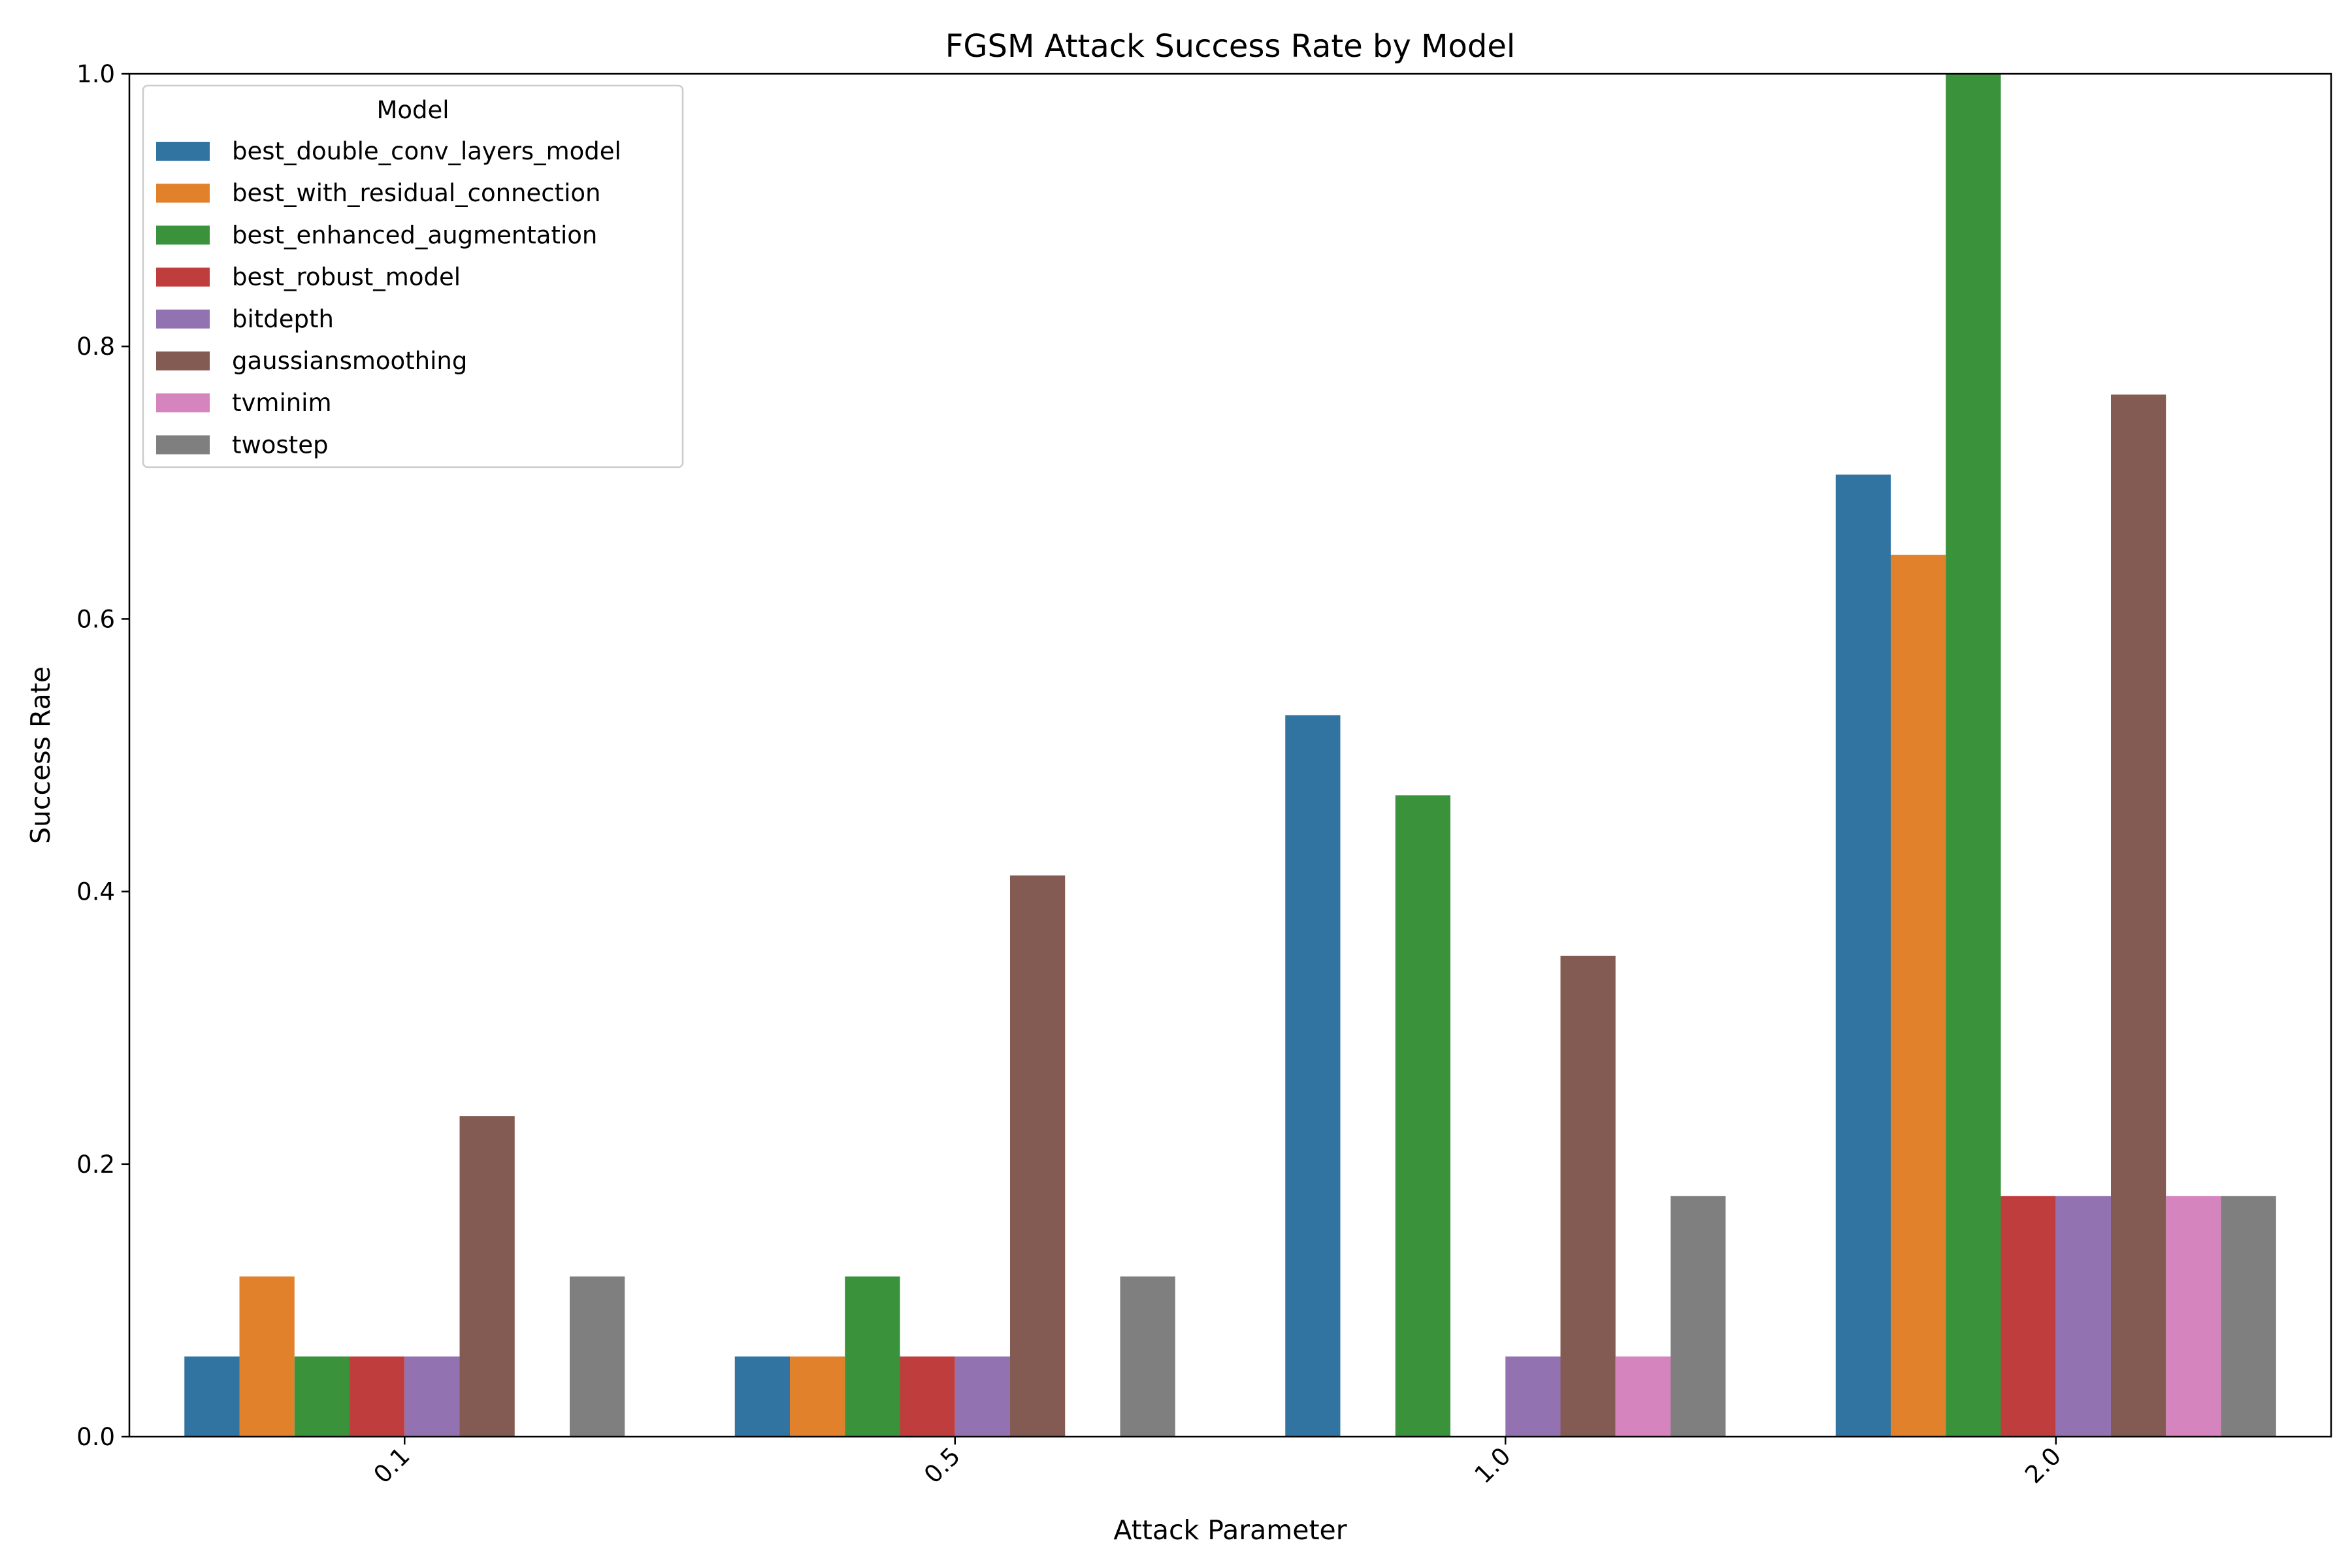 The image size is (2352, 1568). Describe the element at coordinates (267, 1356) in the screenshot. I see `bar-best_with_residual_connection-0.1` at that location.